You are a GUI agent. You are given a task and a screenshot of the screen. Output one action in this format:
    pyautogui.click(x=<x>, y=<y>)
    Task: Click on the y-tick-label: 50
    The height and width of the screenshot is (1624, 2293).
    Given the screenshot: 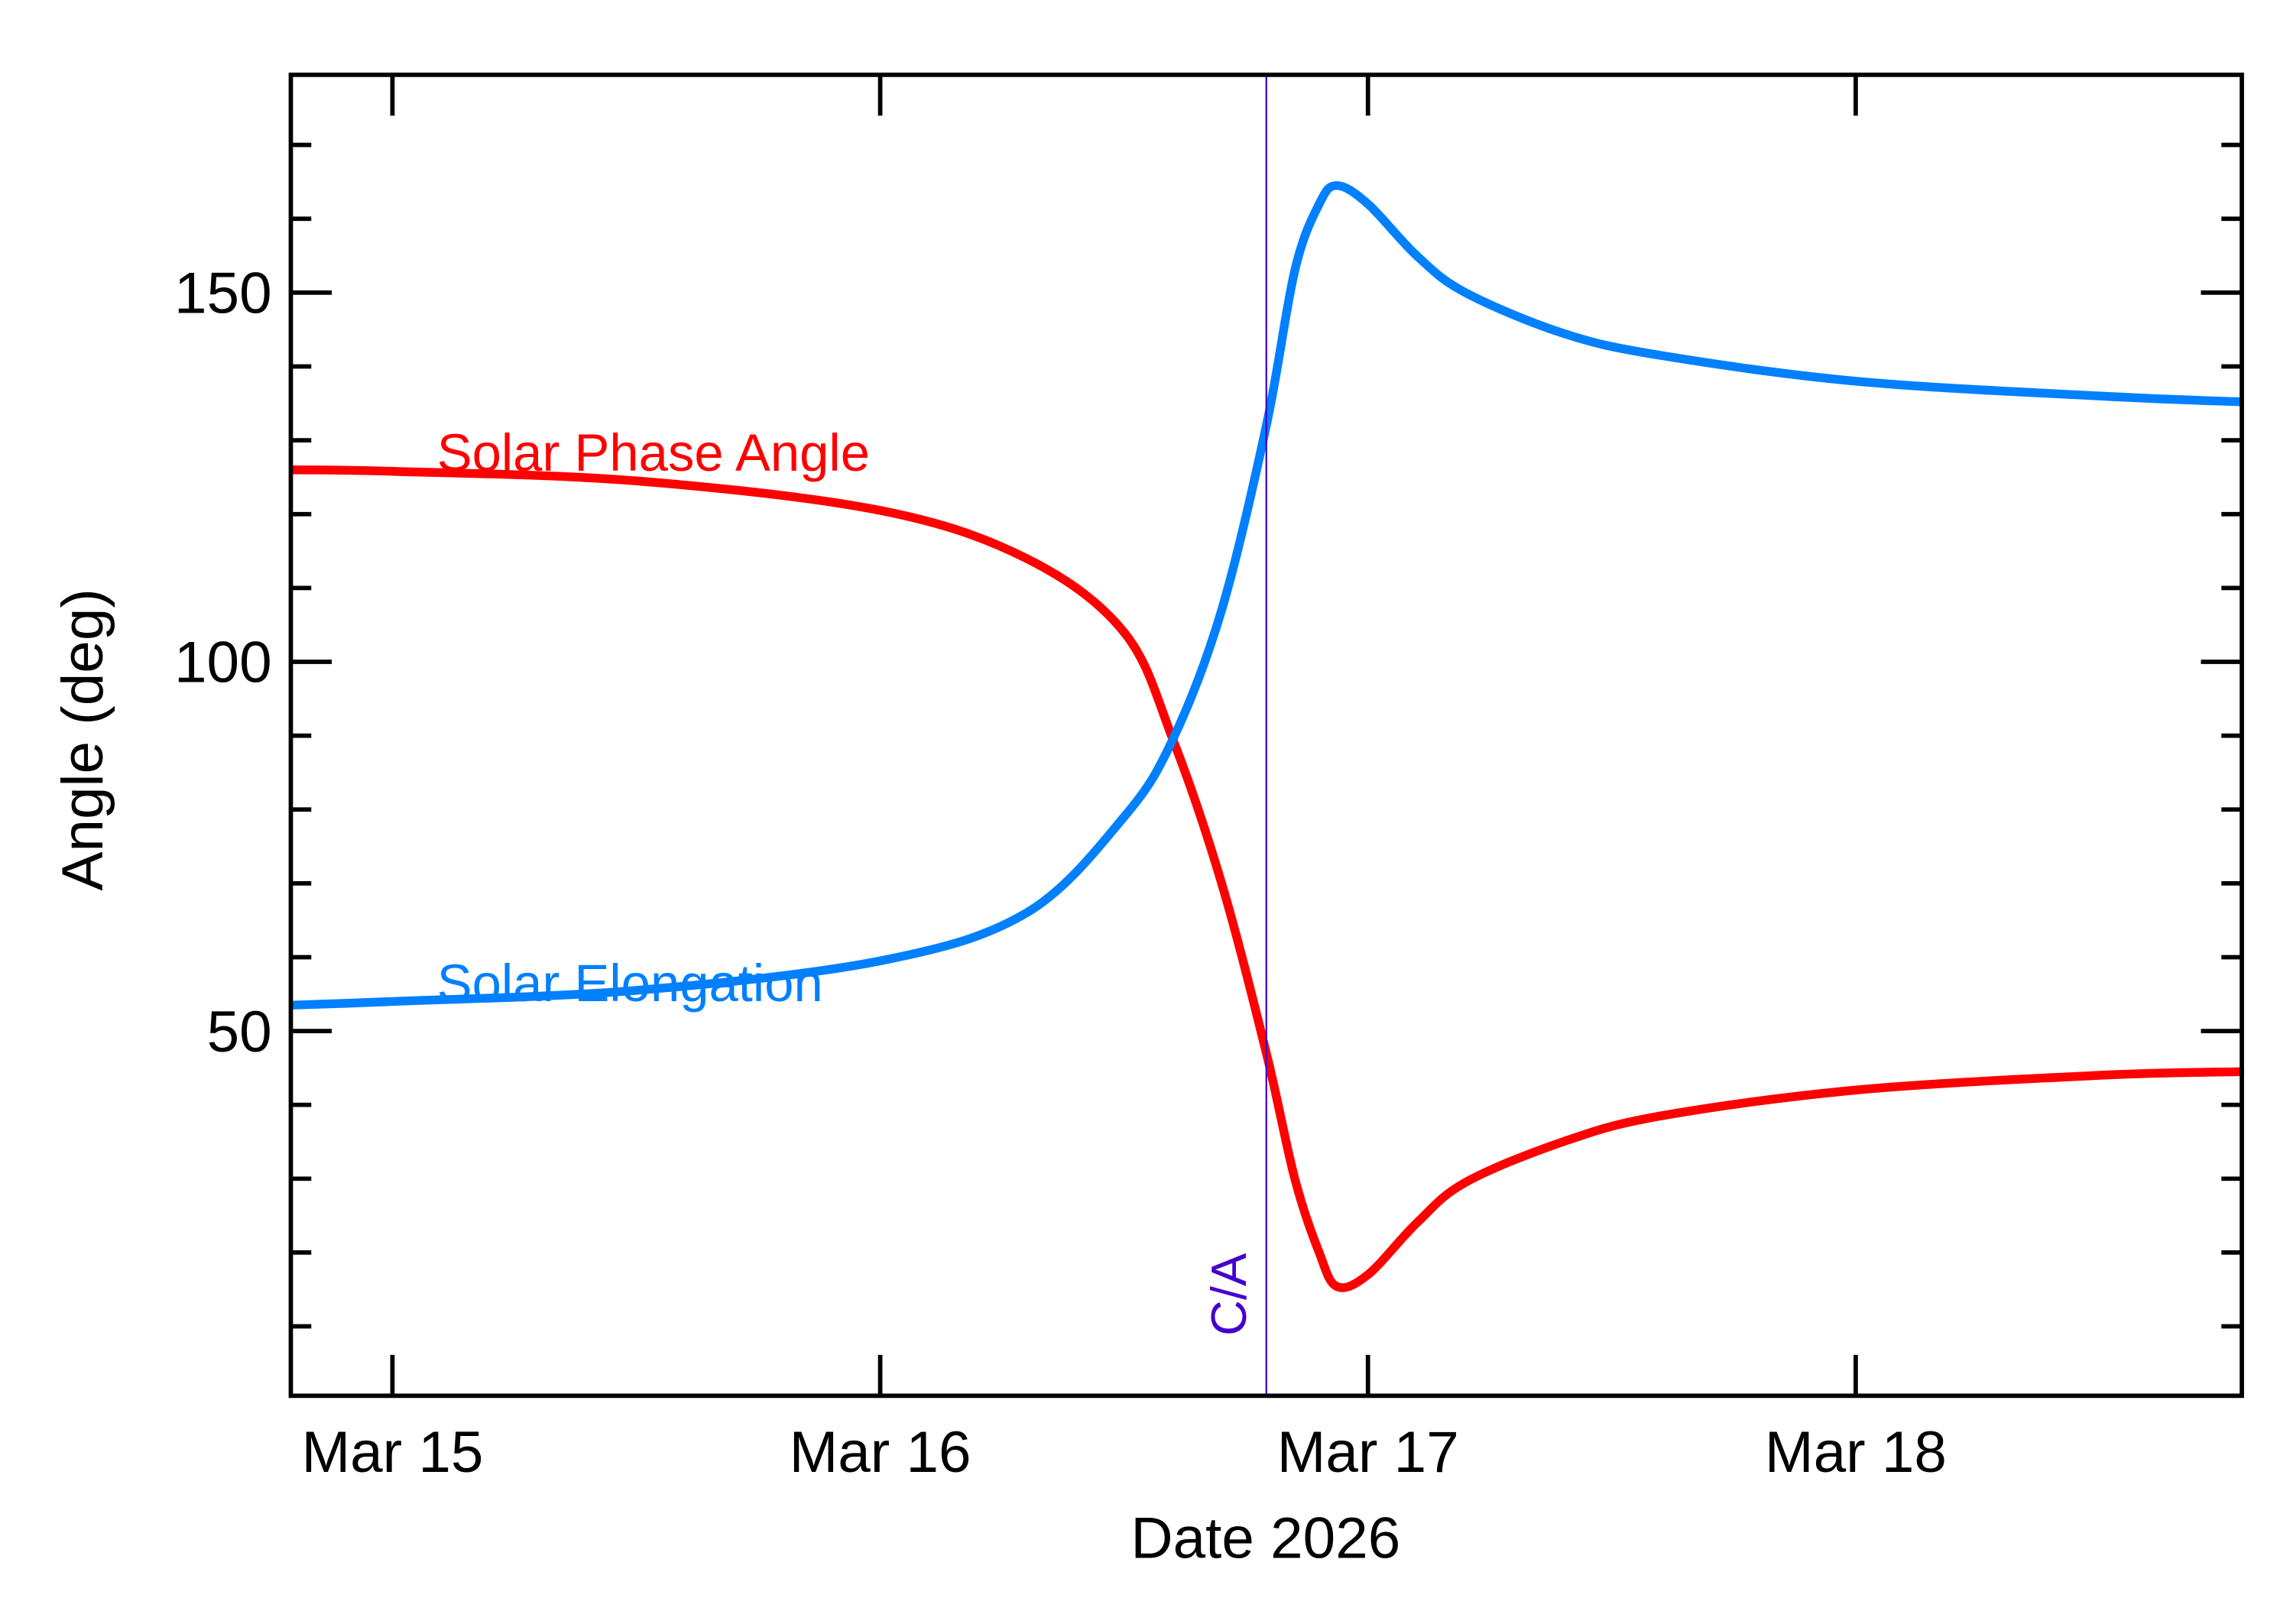 What is the action you would take?
    pyautogui.click(x=239, y=1032)
    